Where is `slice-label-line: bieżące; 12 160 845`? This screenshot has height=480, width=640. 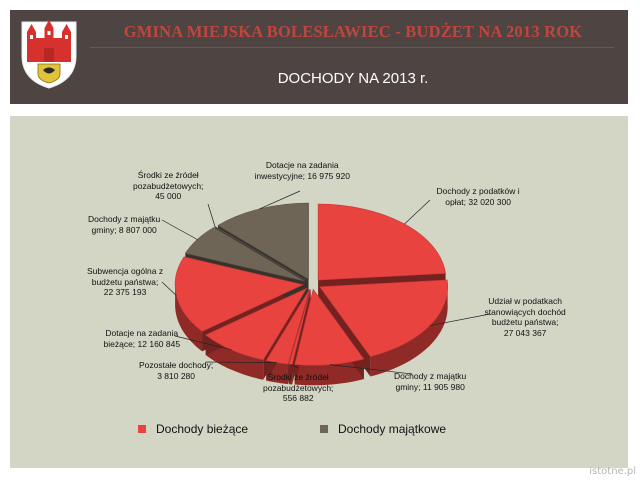 slice-label-line: bieżące; 12 160 845 is located at coordinates (142, 343).